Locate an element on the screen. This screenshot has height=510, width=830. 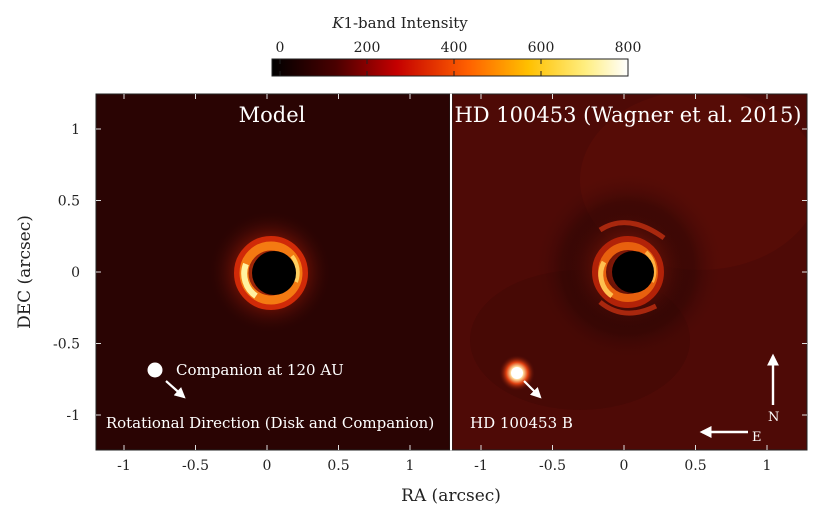
panel-model-title: Model is located at coordinates (272, 115).